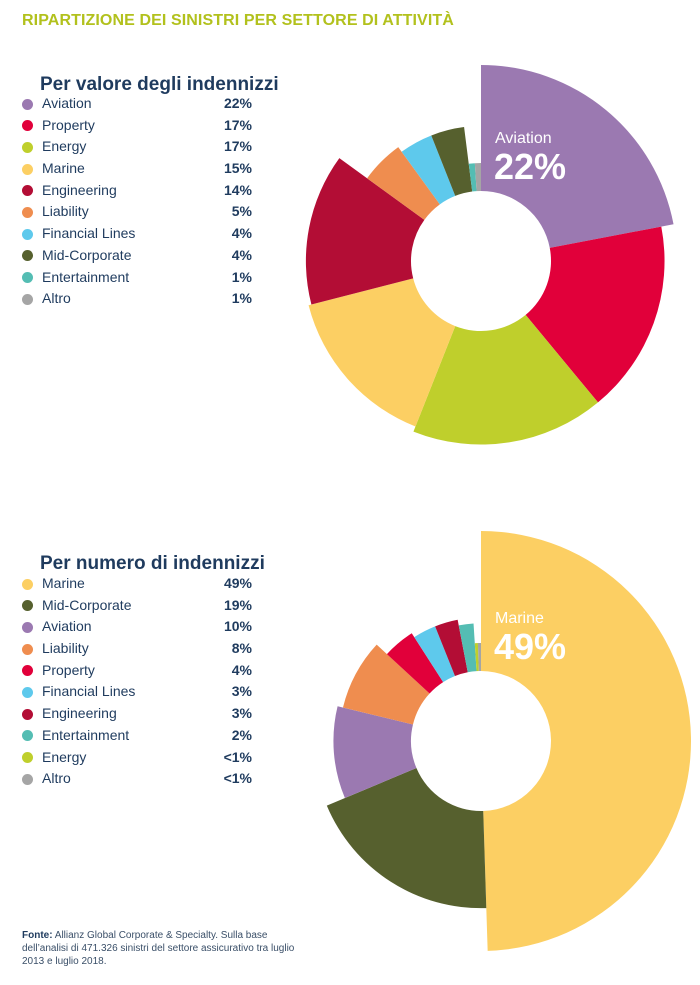 The image size is (700, 985). Describe the element at coordinates (519, 618) in the screenshot. I see `highlight-label: Marine` at that location.